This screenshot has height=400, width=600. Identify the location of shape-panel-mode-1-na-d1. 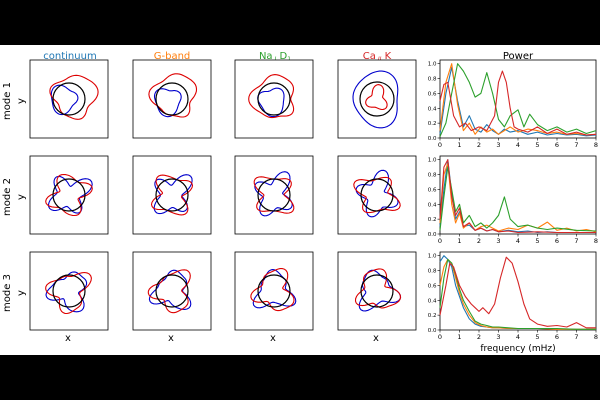
(274, 99).